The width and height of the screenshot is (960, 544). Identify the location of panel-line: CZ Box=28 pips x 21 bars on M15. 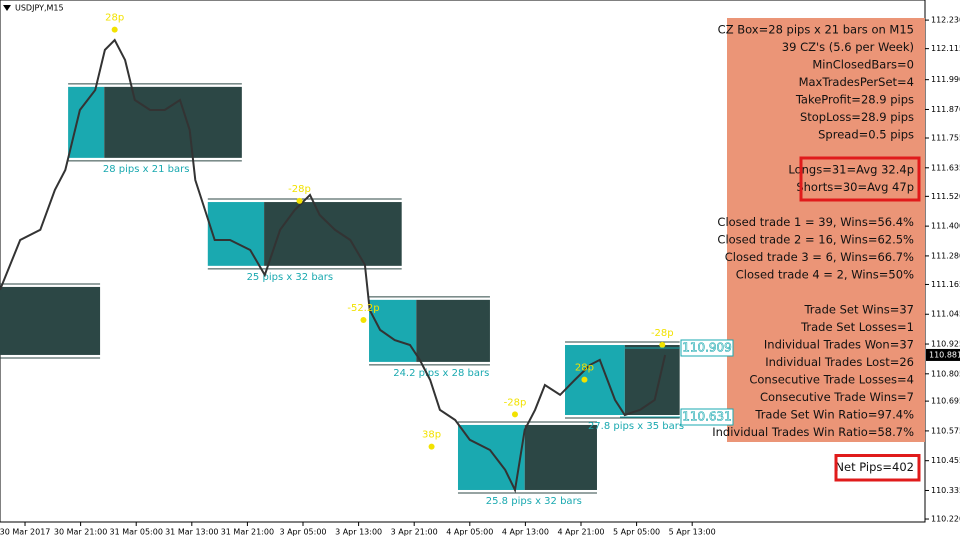
(816, 30).